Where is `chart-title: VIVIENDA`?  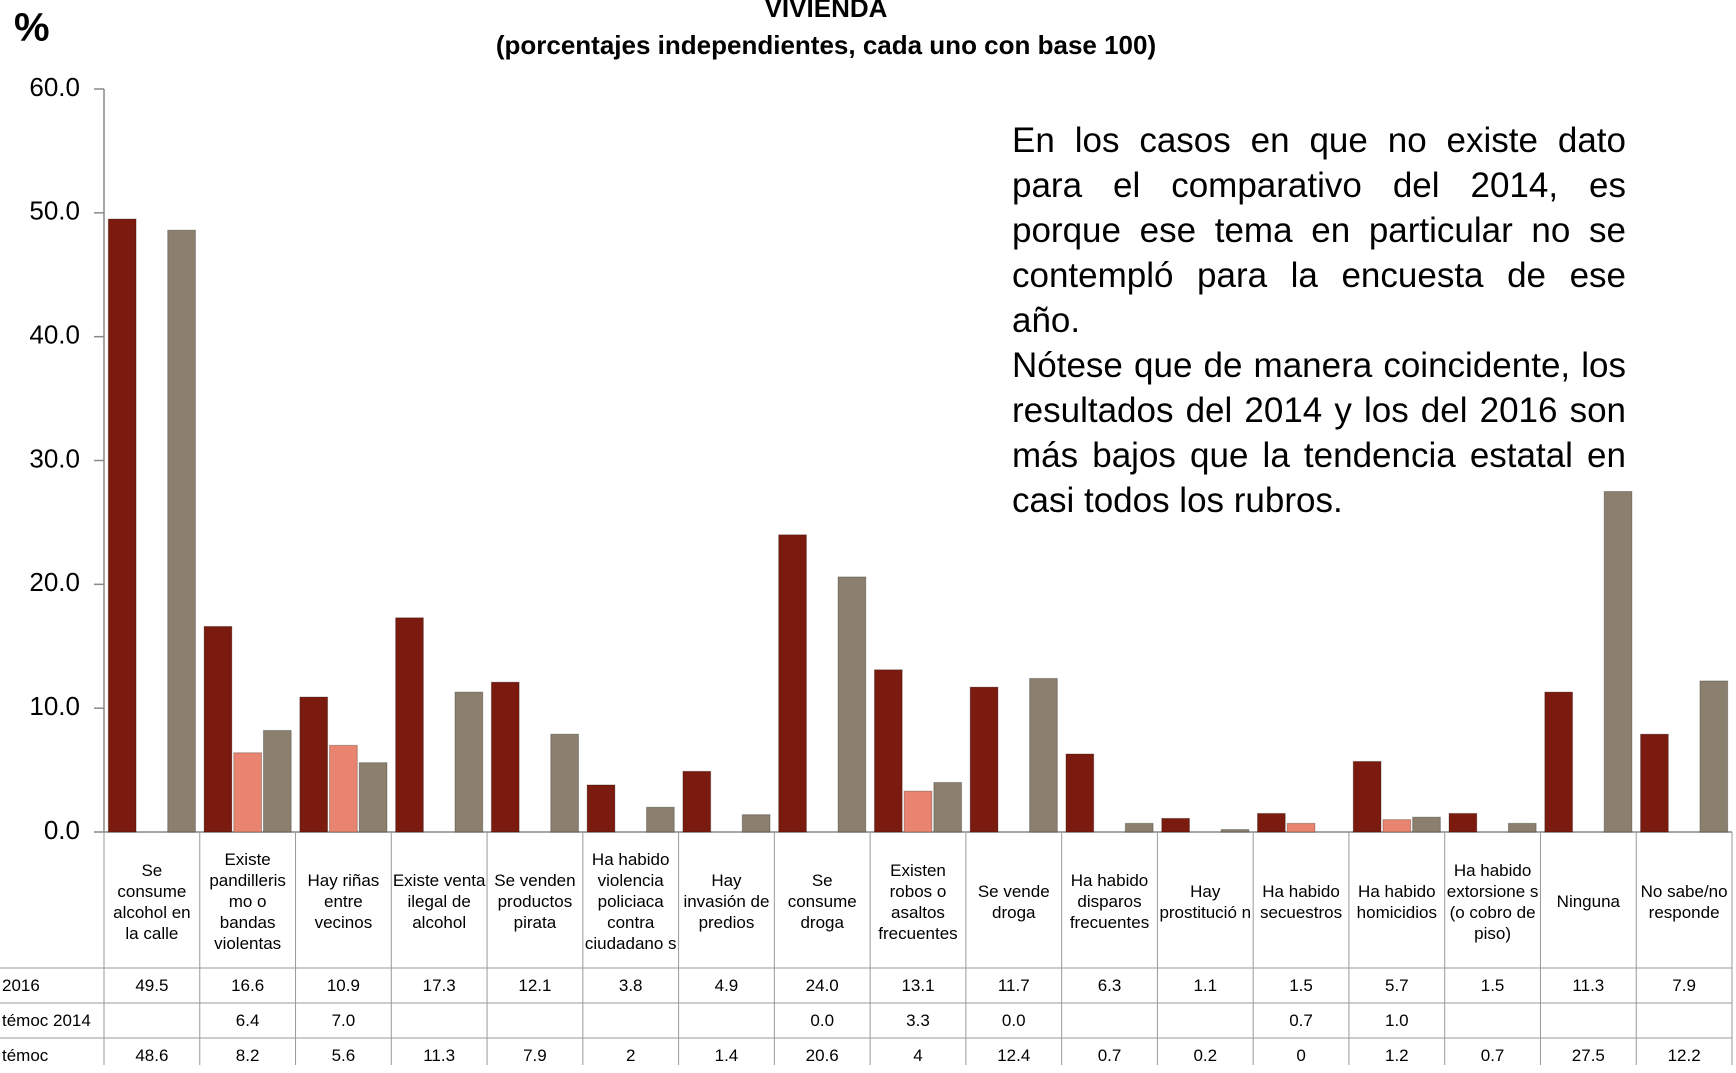 chart-title: VIVIENDA is located at coordinates (826, 11).